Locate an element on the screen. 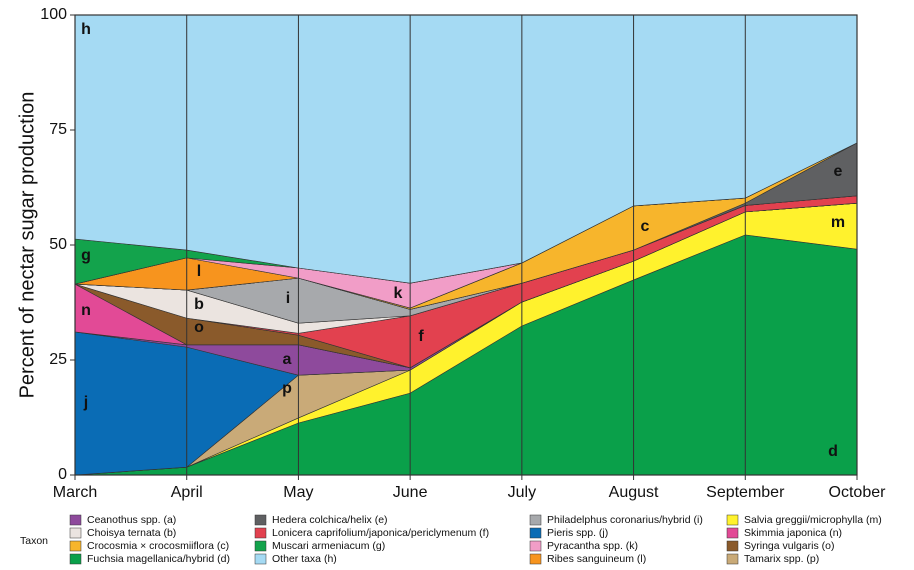 The height and width of the screenshot is (570, 914). area-label: b is located at coordinates (199, 304).